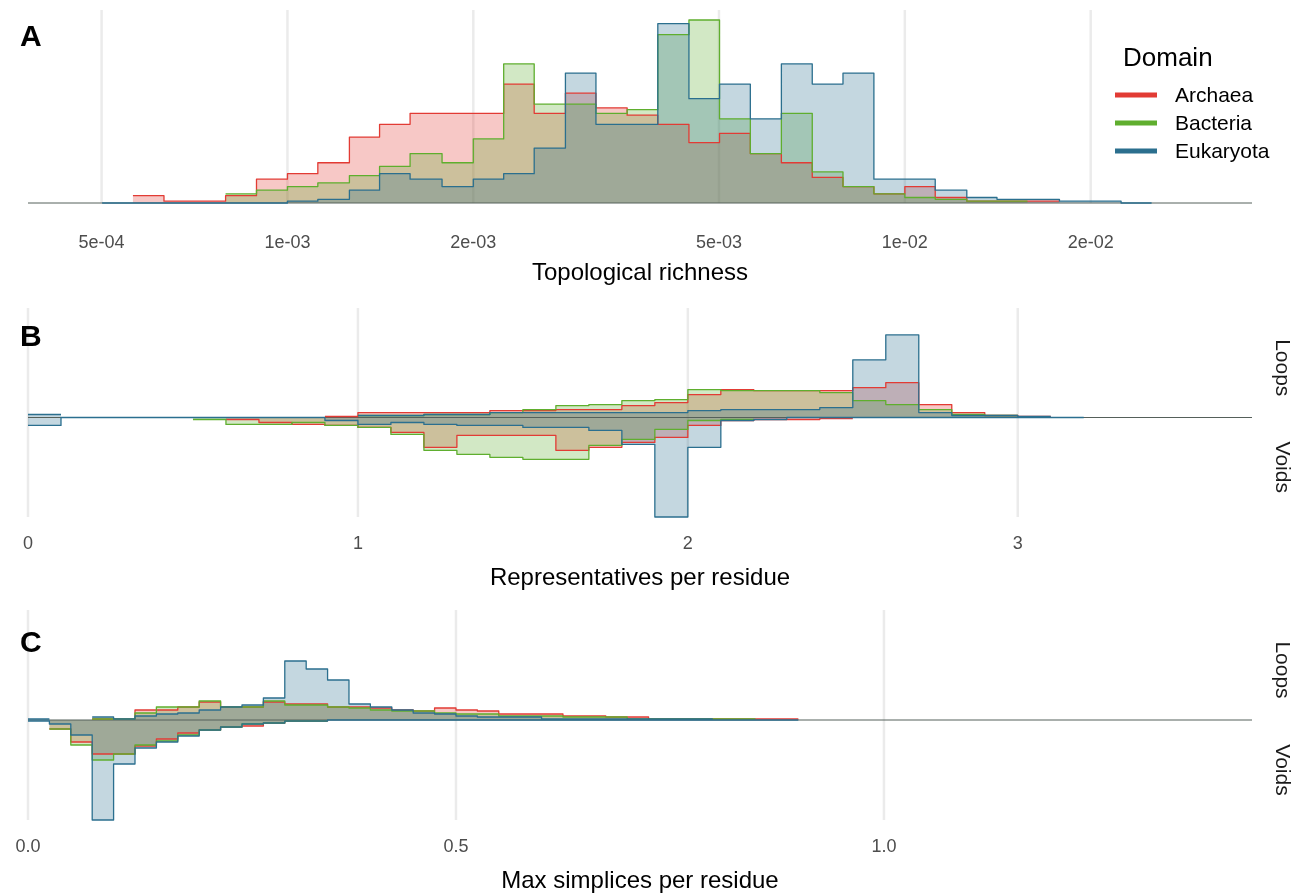 Image resolution: width=1295 pixels, height=896 pixels. I want to click on legend-label: Eukaryota, so click(1222, 150).